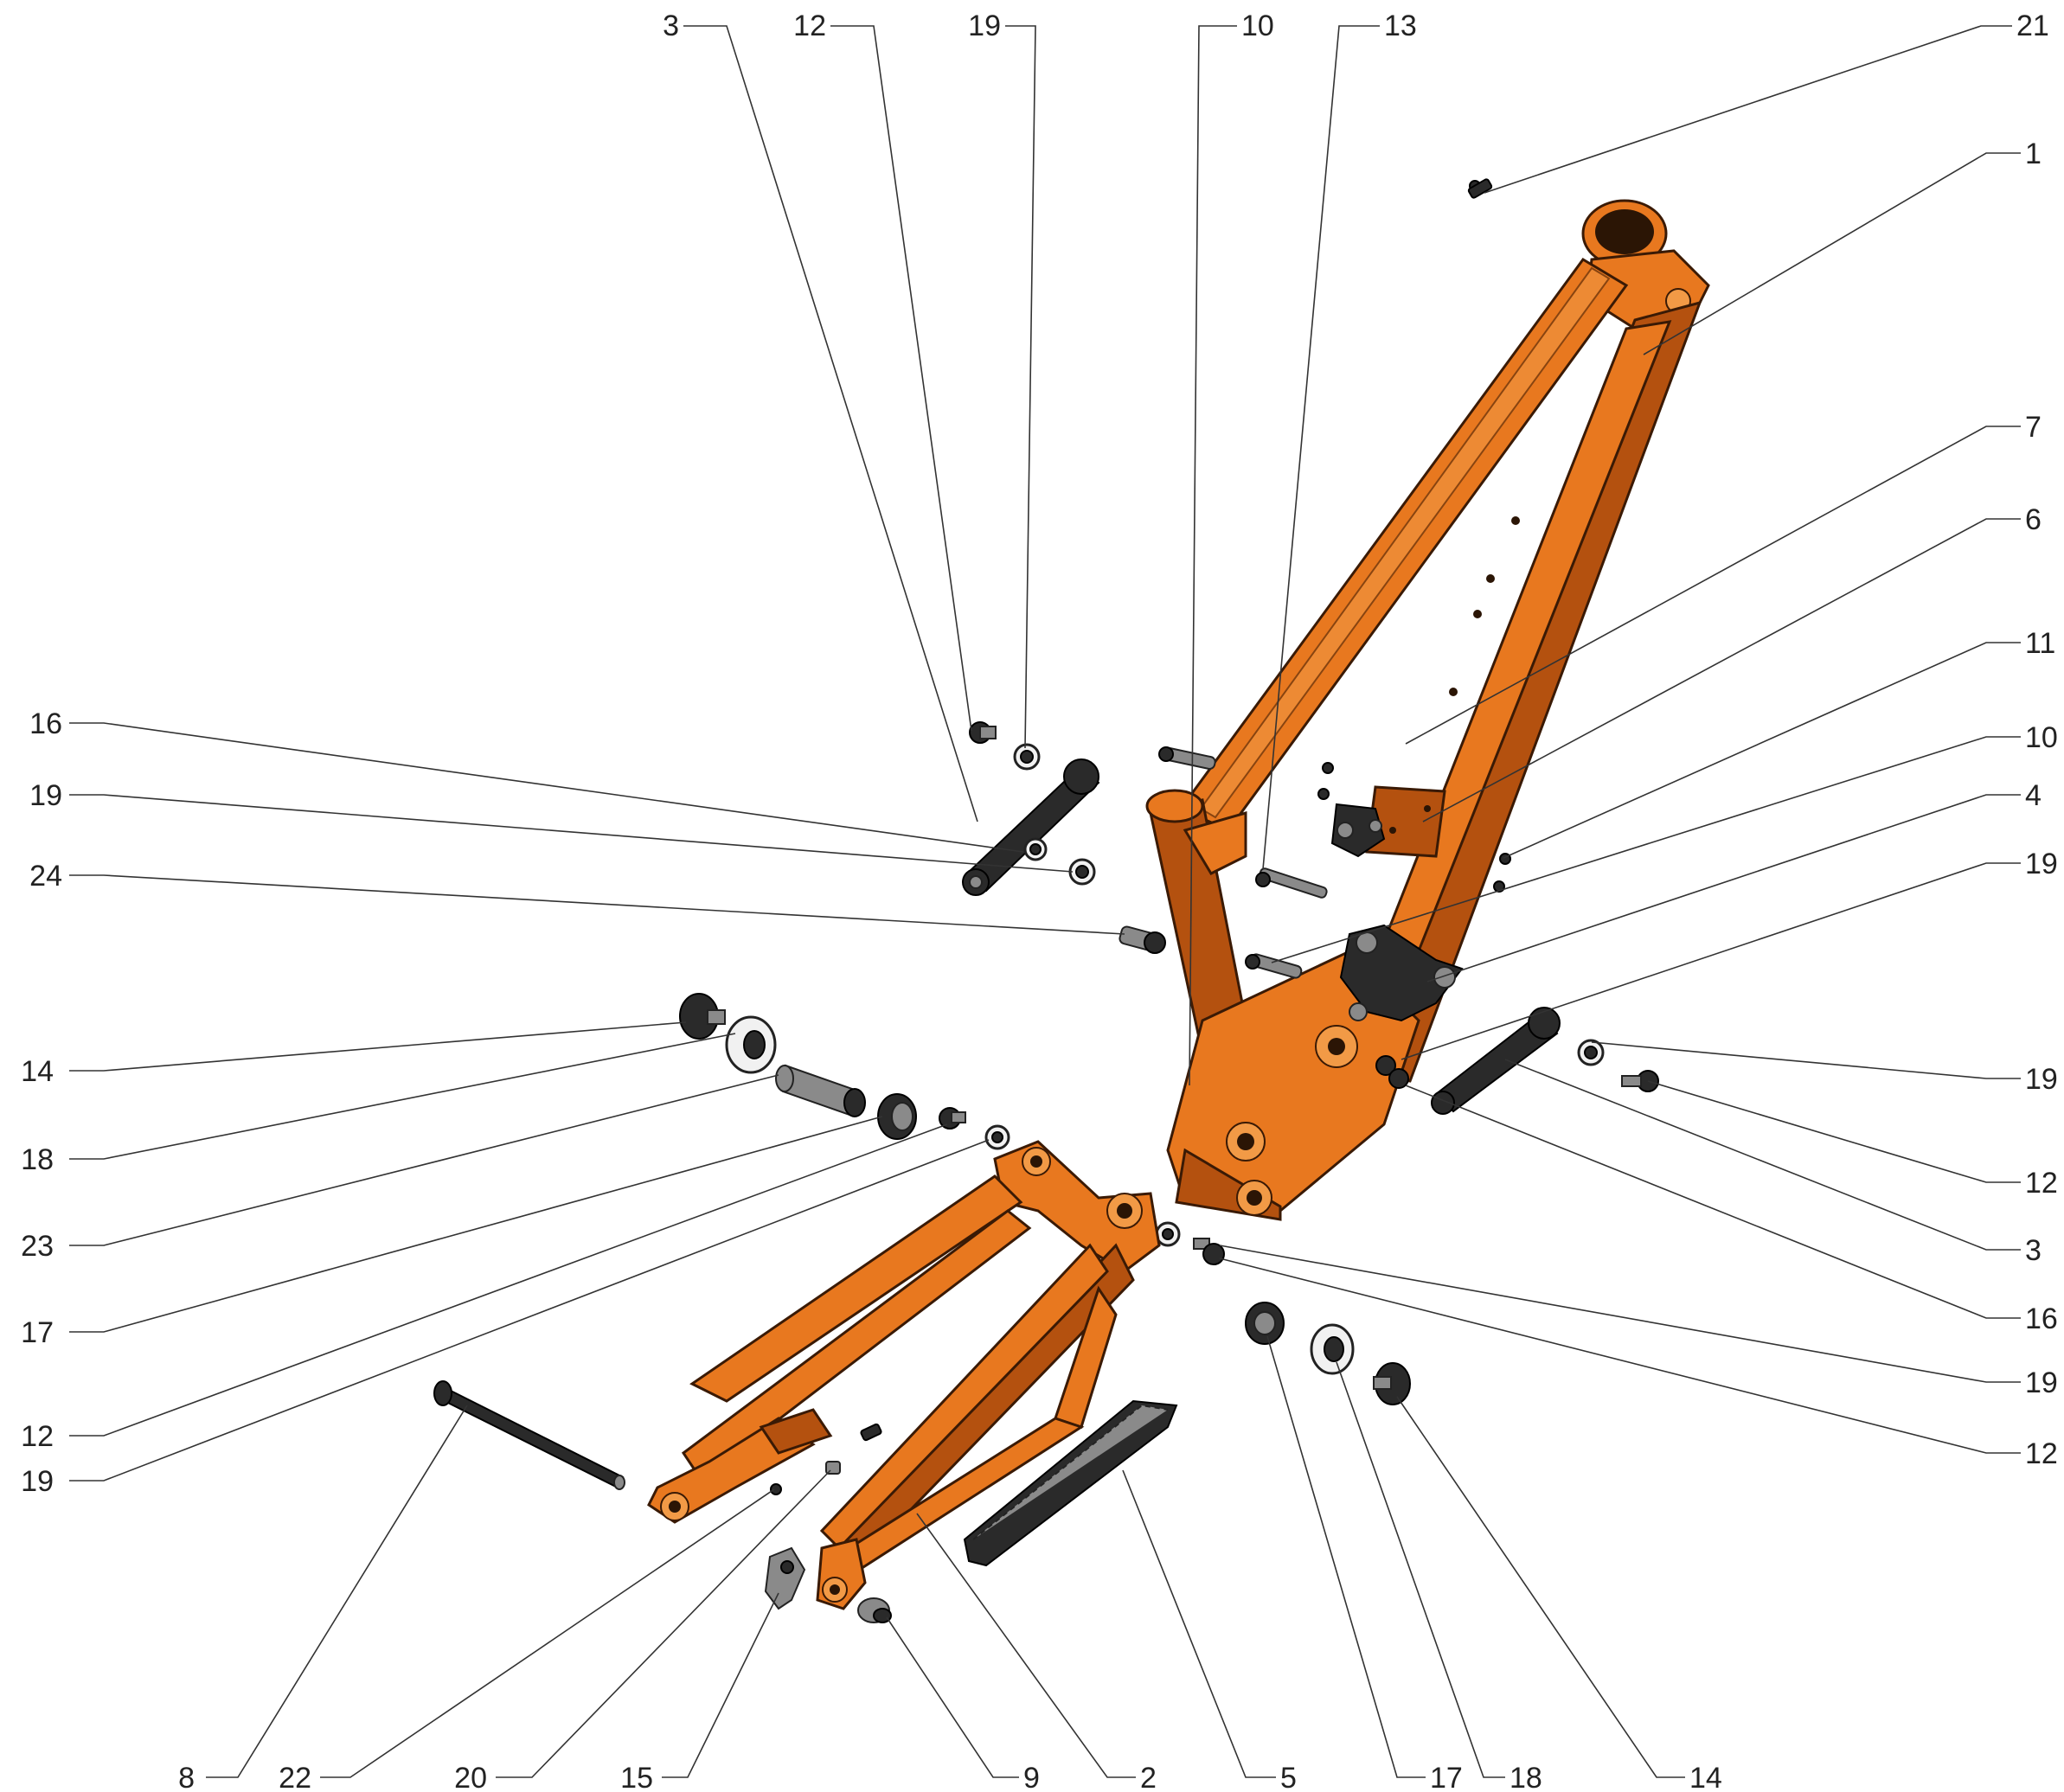 Image resolution: width=2064 pixels, height=1792 pixels. Describe the element at coordinates (1446, 1777) in the screenshot. I see `callout-bottom-17: 17` at that location.